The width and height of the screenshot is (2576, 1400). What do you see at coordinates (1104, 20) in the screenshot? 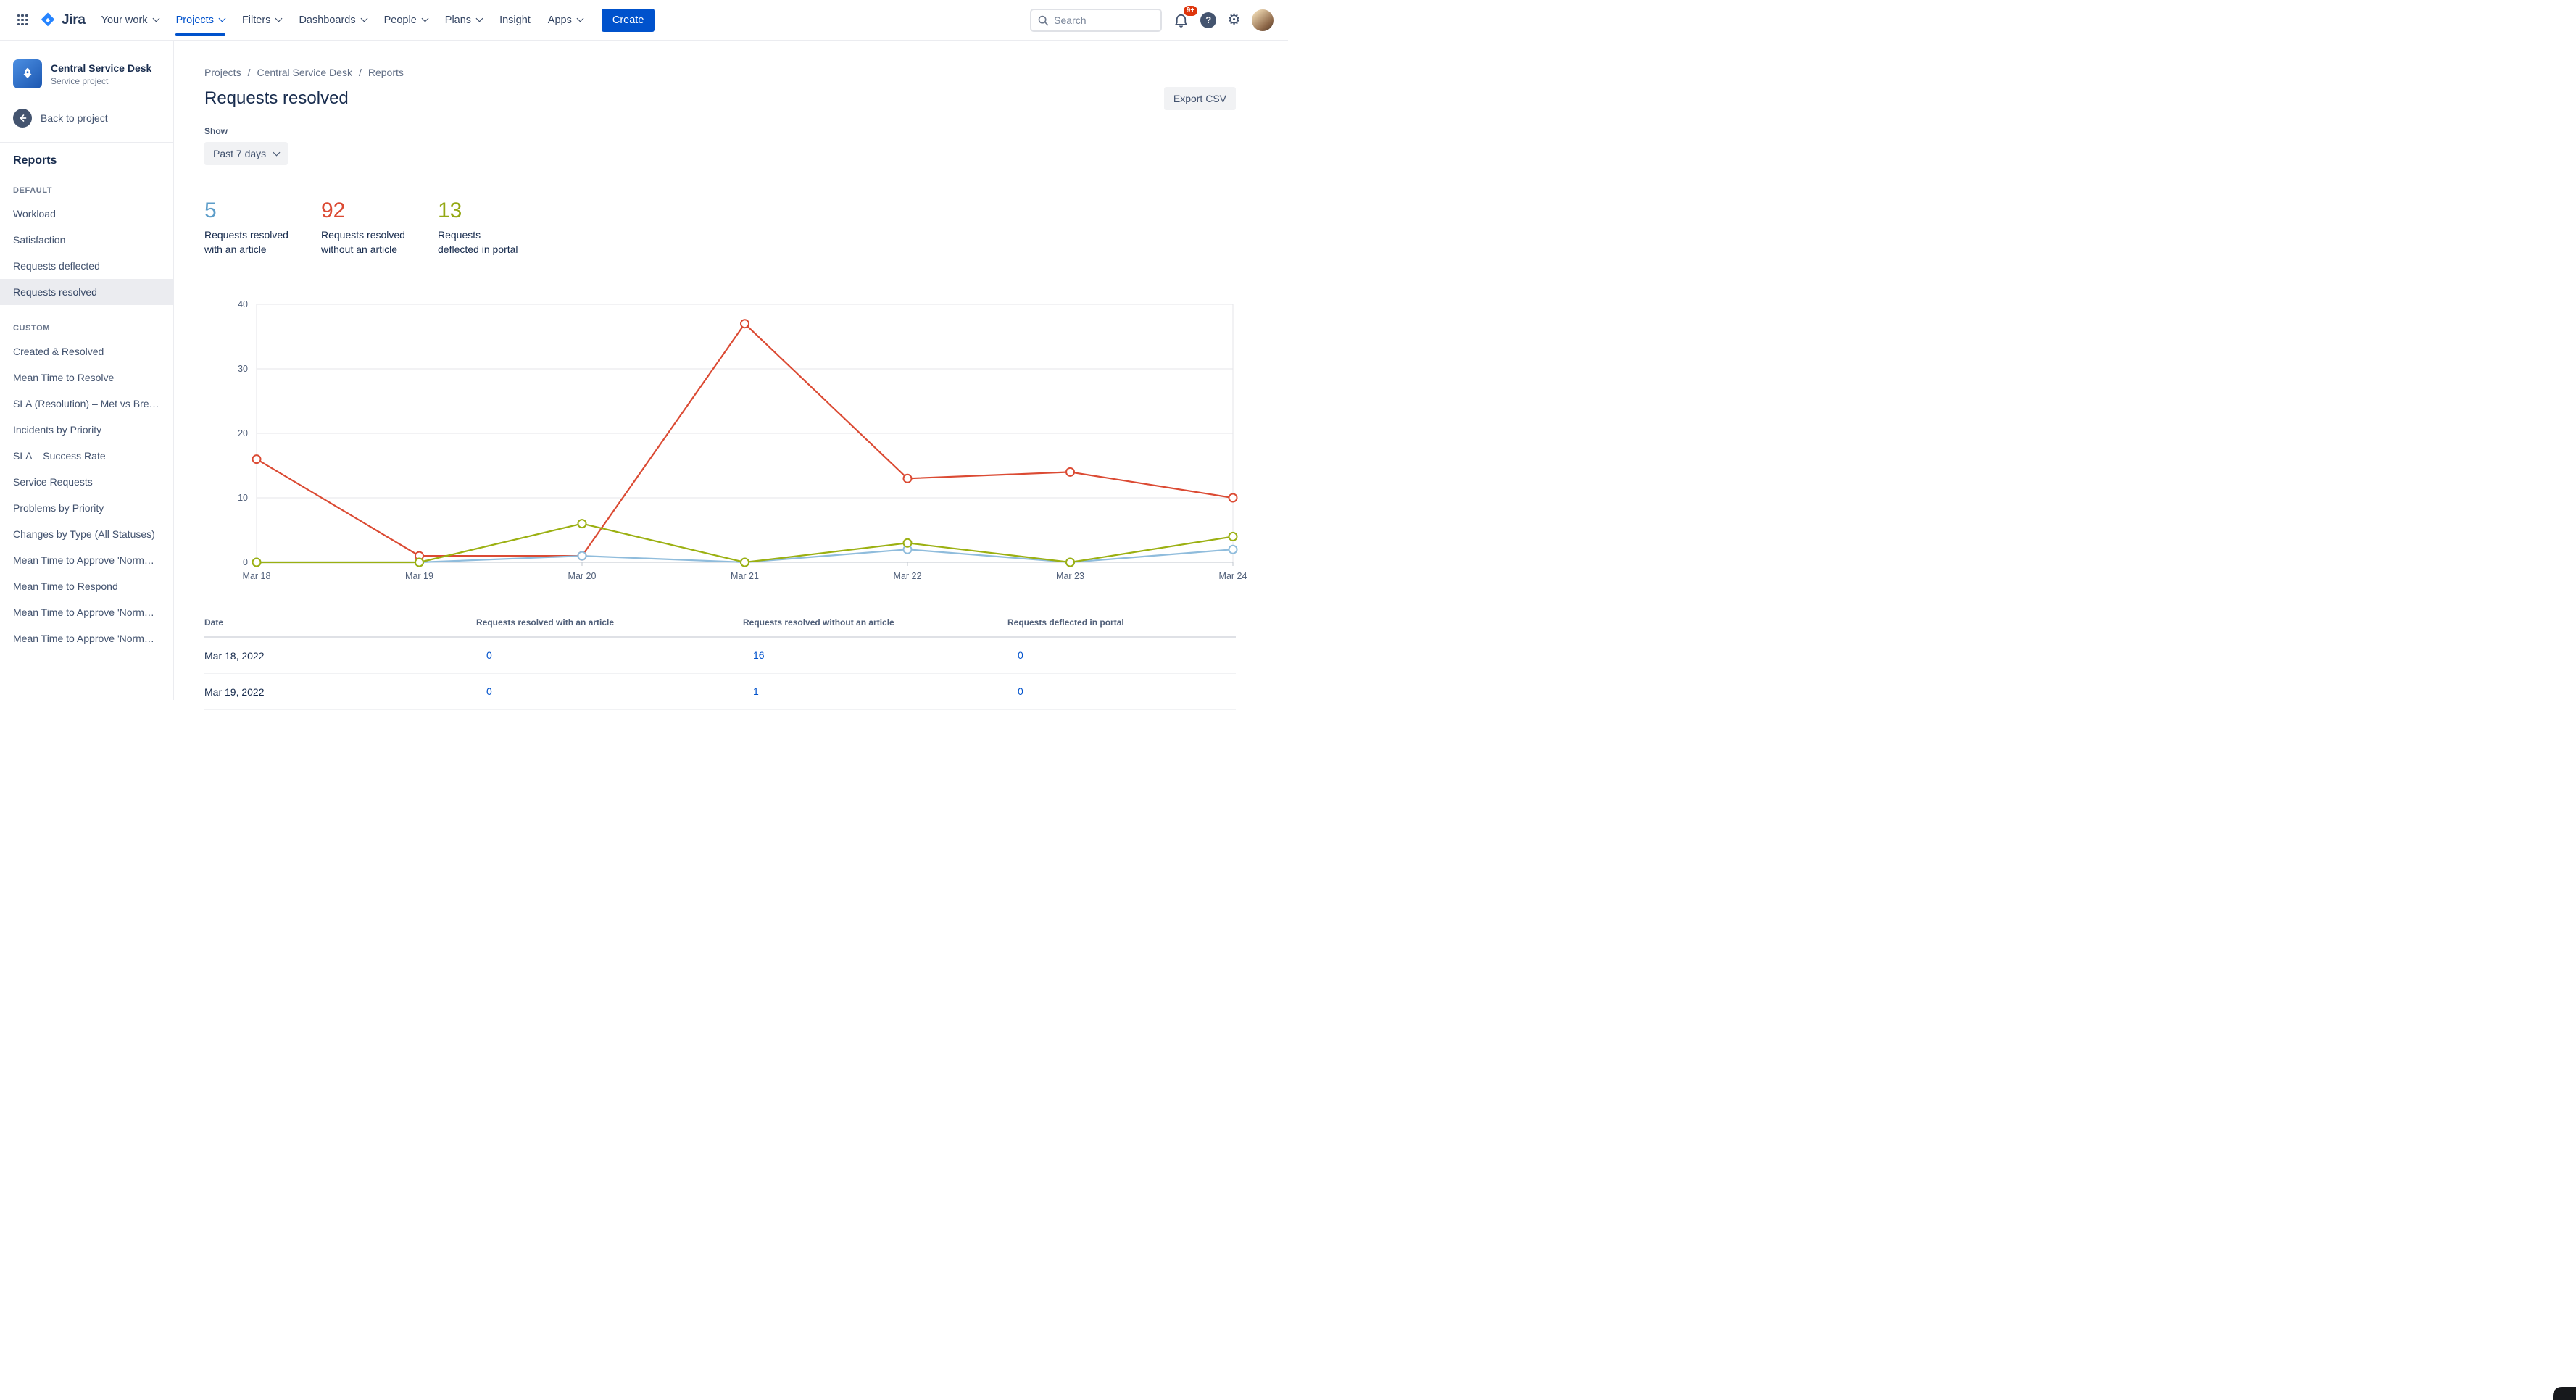
I see `search-input` at bounding box center [1104, 20].